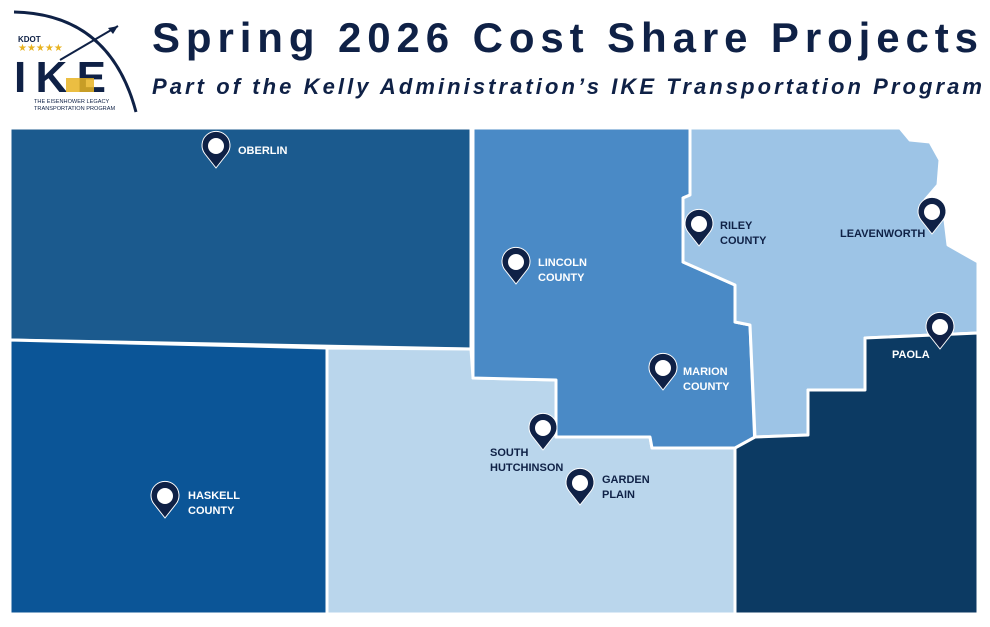 This screenshot has width=990, height=627. What do you see at coordinates (736, 226) in the screenshot?
I see `location-label: RILEY` at bounding box center [736, 226].